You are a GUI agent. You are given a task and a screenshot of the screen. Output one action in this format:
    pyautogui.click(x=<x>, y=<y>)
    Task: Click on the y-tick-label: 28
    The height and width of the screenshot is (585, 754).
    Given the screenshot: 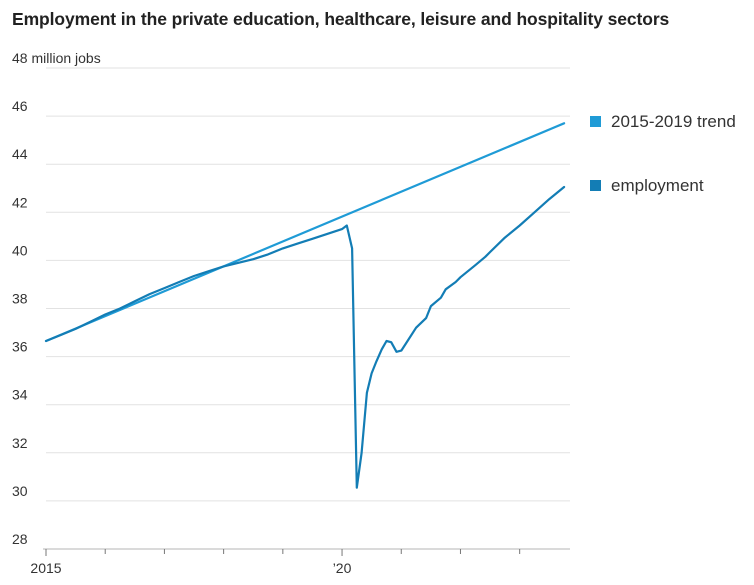 What is the action you would take?
    pyautogui.click(x=20, y=539)
    